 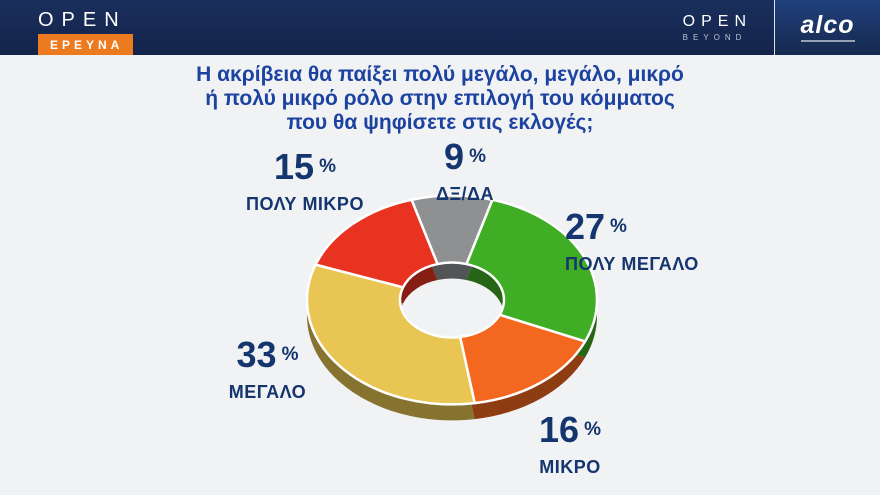 I want to click on header-bar: OPEN ΕΡΕΥΝΑ OPEN BEYOND alco, so click(x=440, y=27).